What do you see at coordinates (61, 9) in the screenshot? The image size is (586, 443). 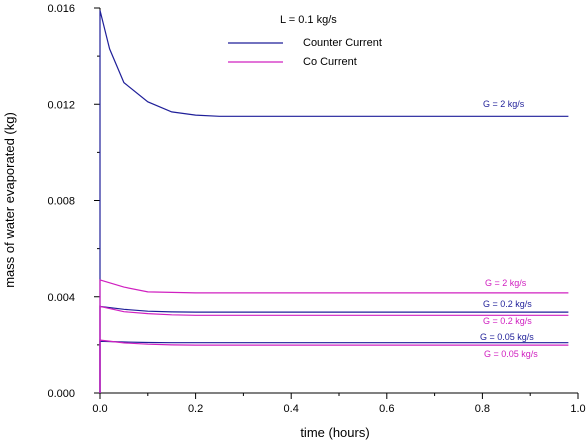 I see `y-tick-label: 0.016` at bounding box center [61, 9].